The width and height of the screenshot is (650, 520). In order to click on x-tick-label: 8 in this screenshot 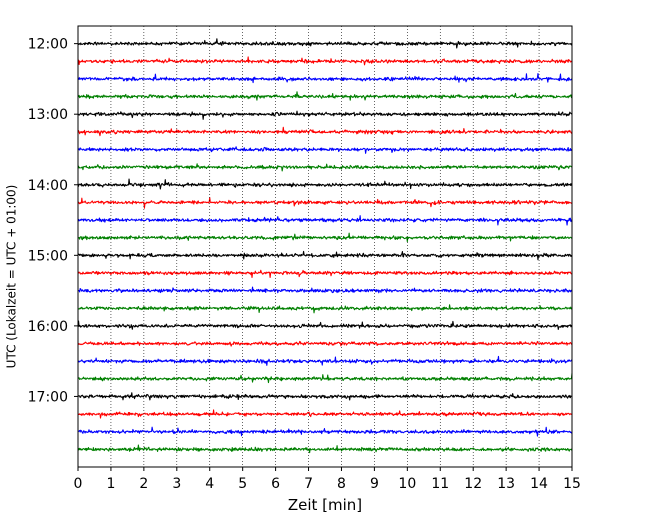, I will do `click(341, 484)`.